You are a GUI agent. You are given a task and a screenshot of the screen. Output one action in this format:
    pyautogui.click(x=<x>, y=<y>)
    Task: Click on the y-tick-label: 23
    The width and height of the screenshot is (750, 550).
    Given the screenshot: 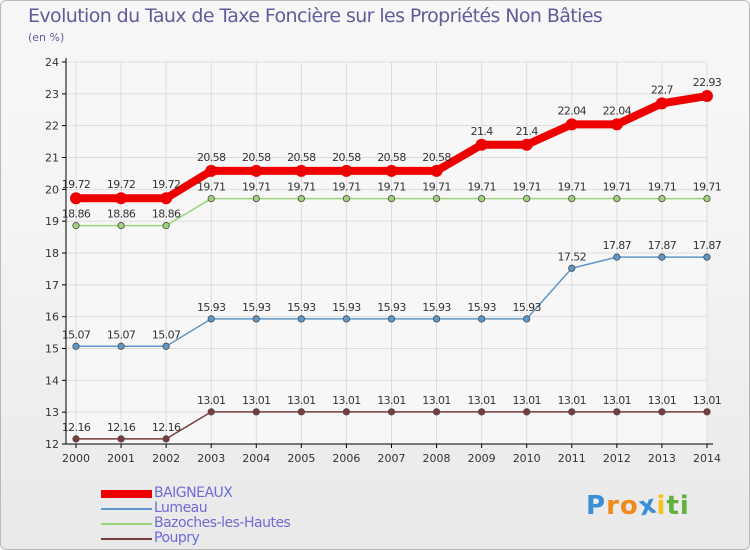 What is the action you would take?
    pyautogui.click(x=52, y=94)
    